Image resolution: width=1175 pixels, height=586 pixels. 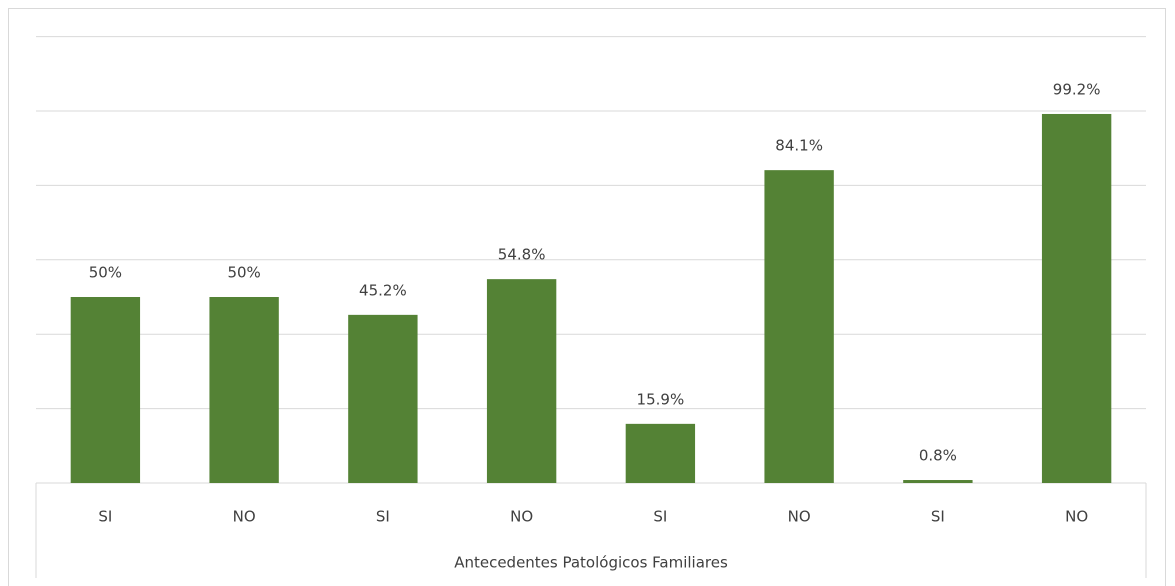 I want to click on data-label: 99.2%, so click(x=1077, y=89).